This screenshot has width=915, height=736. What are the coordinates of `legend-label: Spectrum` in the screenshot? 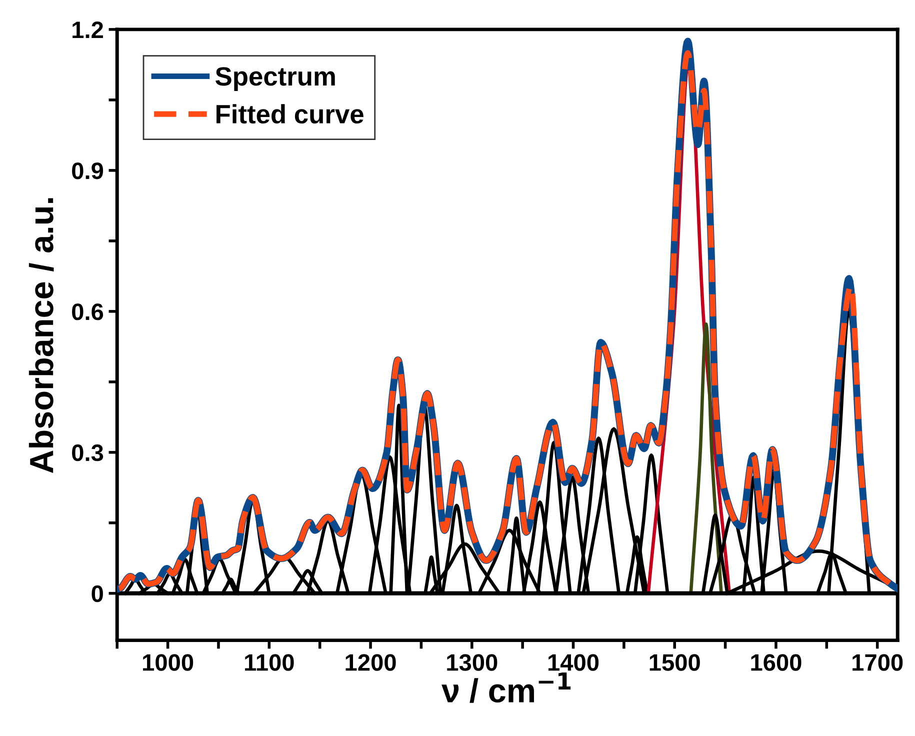 It's located at (275, 79).